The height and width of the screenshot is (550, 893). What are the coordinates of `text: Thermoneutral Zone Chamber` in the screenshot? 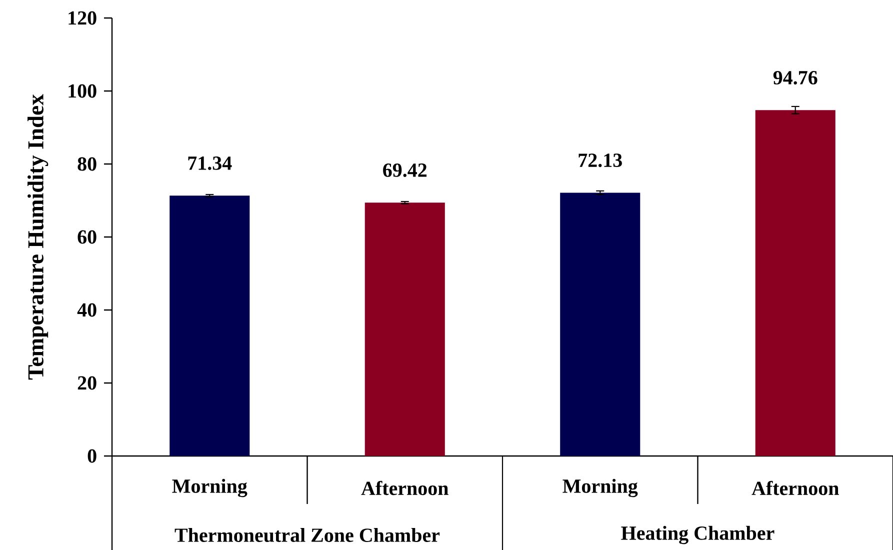 It's located at (307, 535).